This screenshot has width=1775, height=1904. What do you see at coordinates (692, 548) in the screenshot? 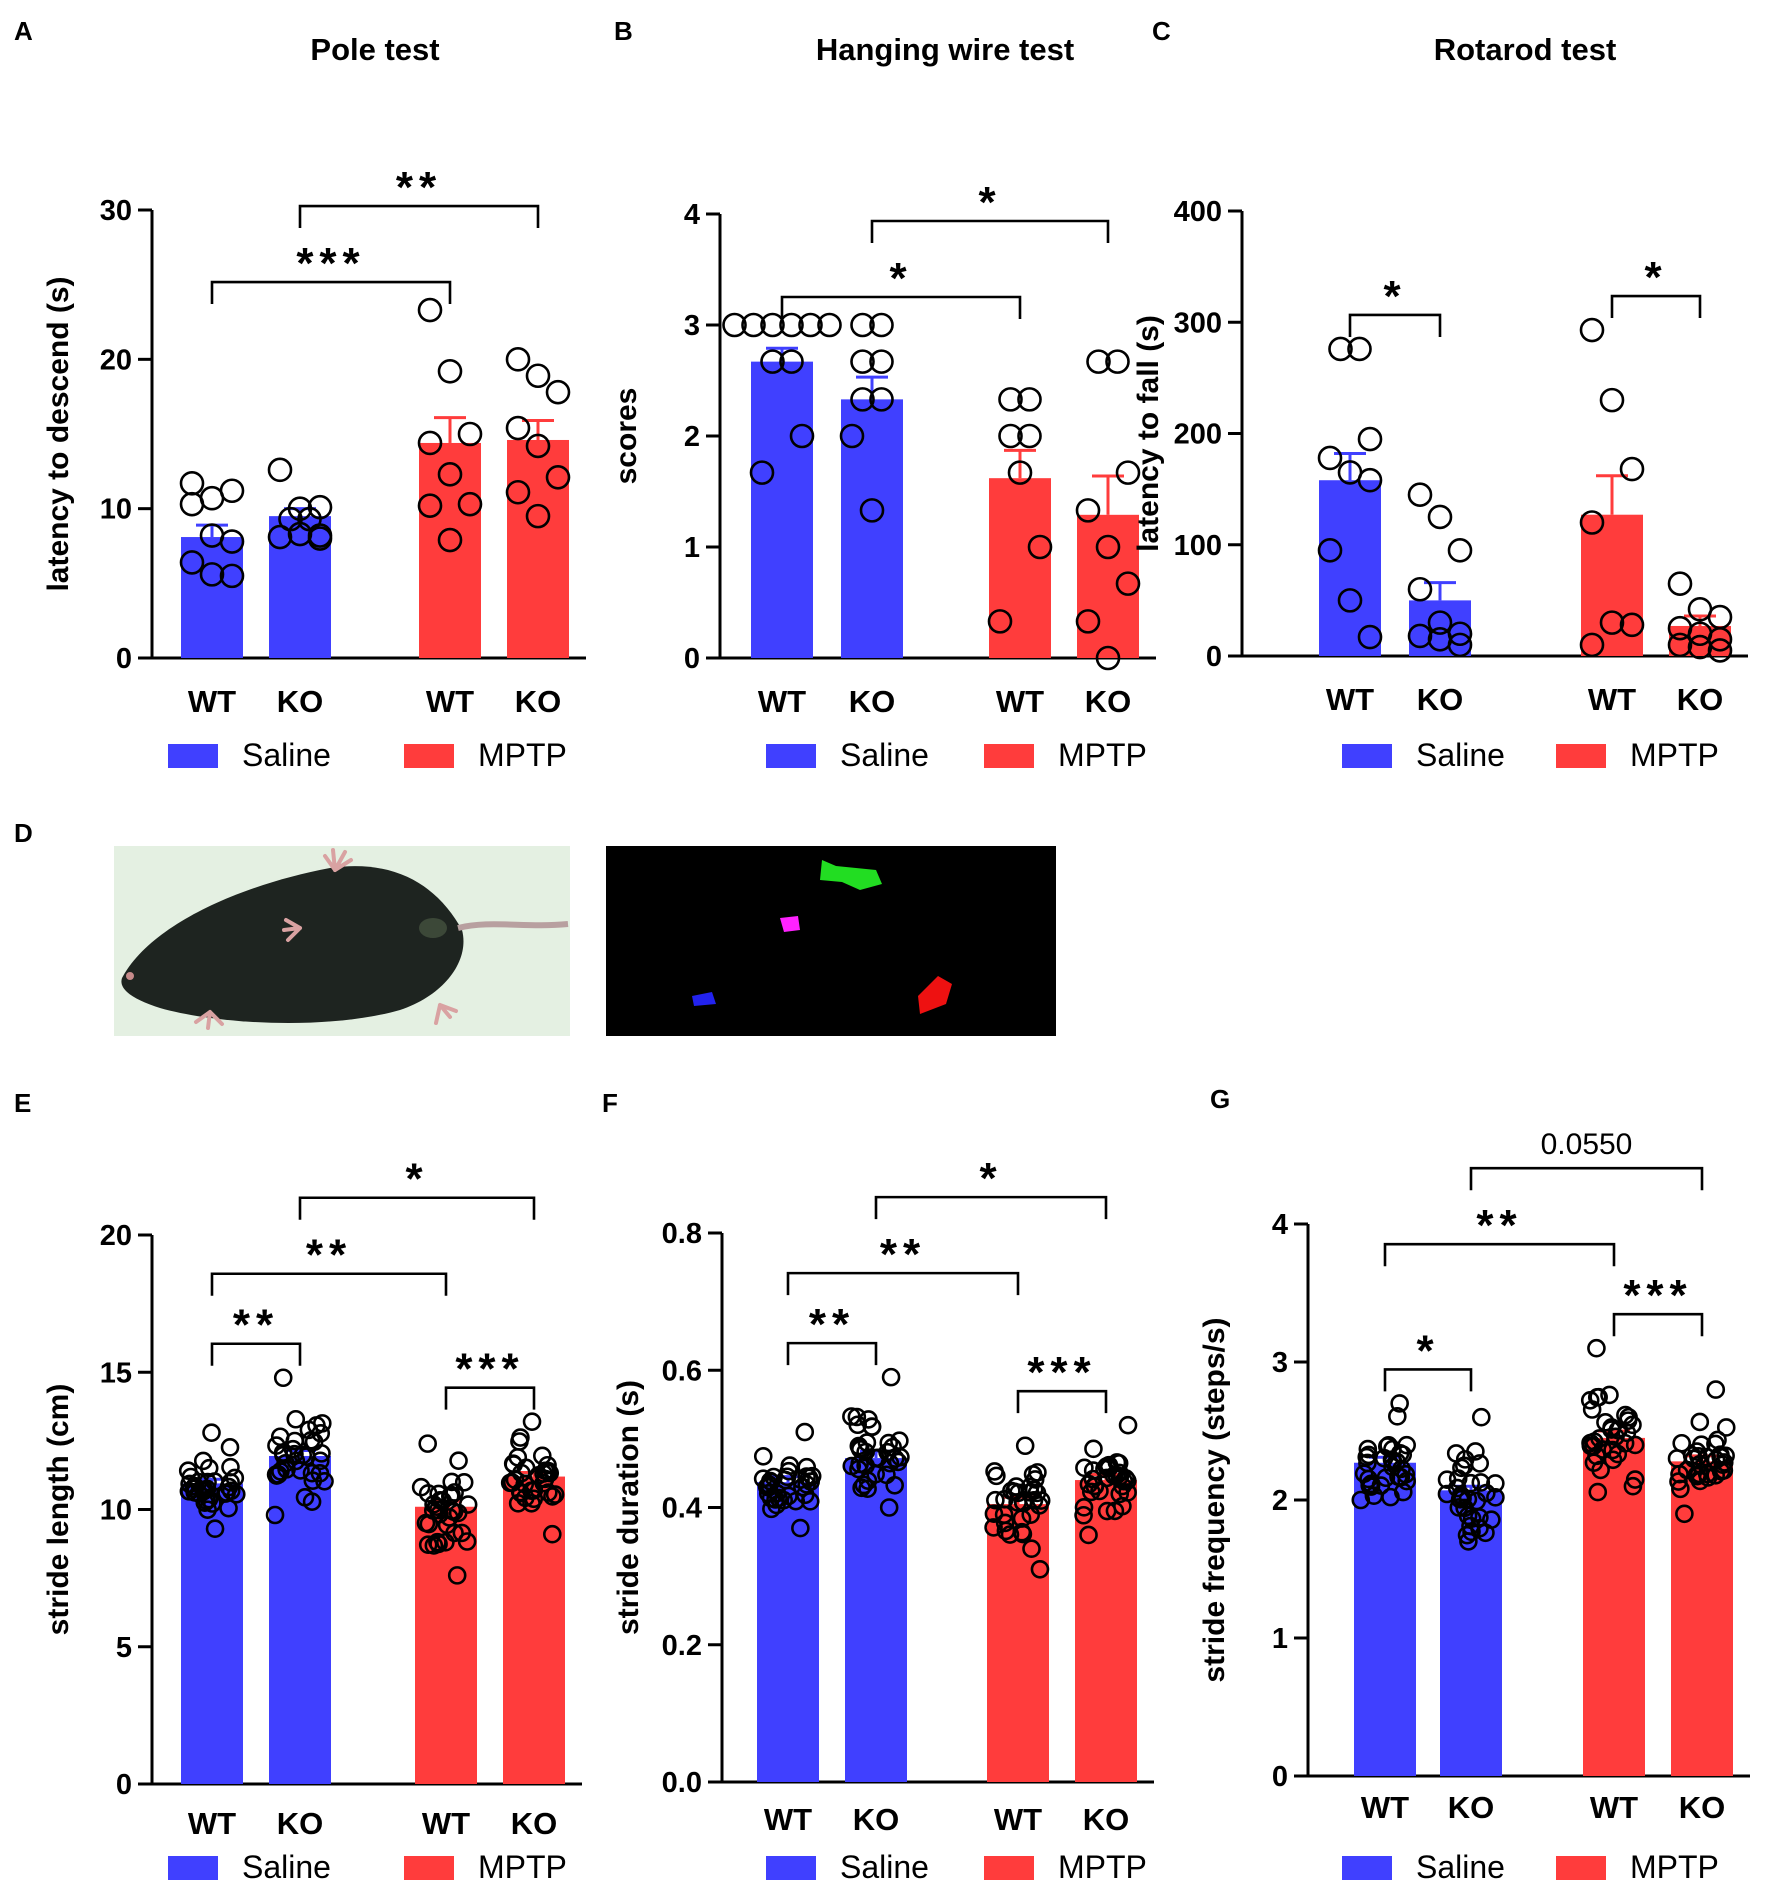
I see `y-tick-label: 1` at bounding box center [692, 548].